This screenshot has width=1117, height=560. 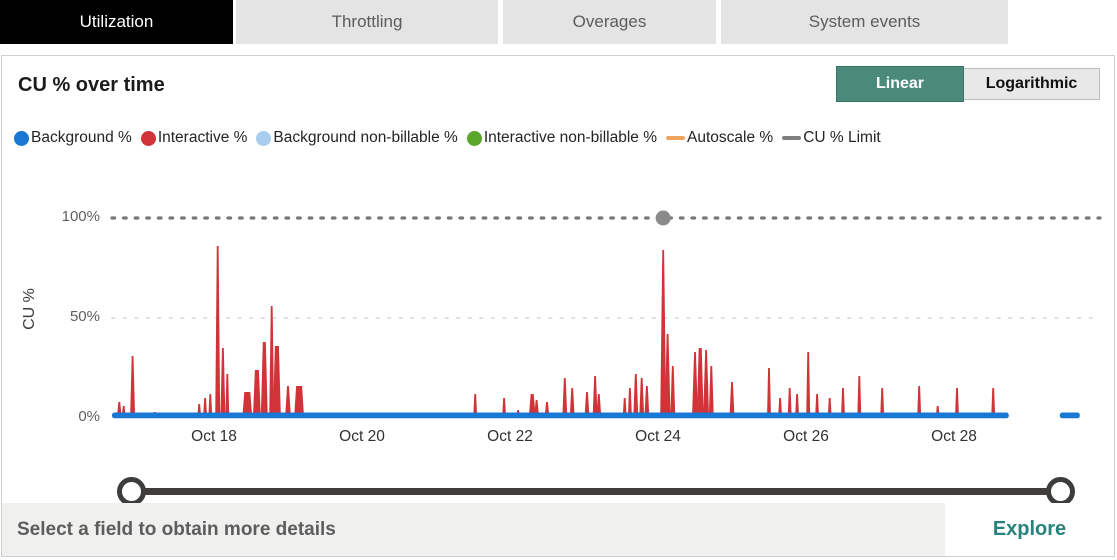 I want to click on x-tick-oct-22: Oct 22, so click(x=510, y=436).